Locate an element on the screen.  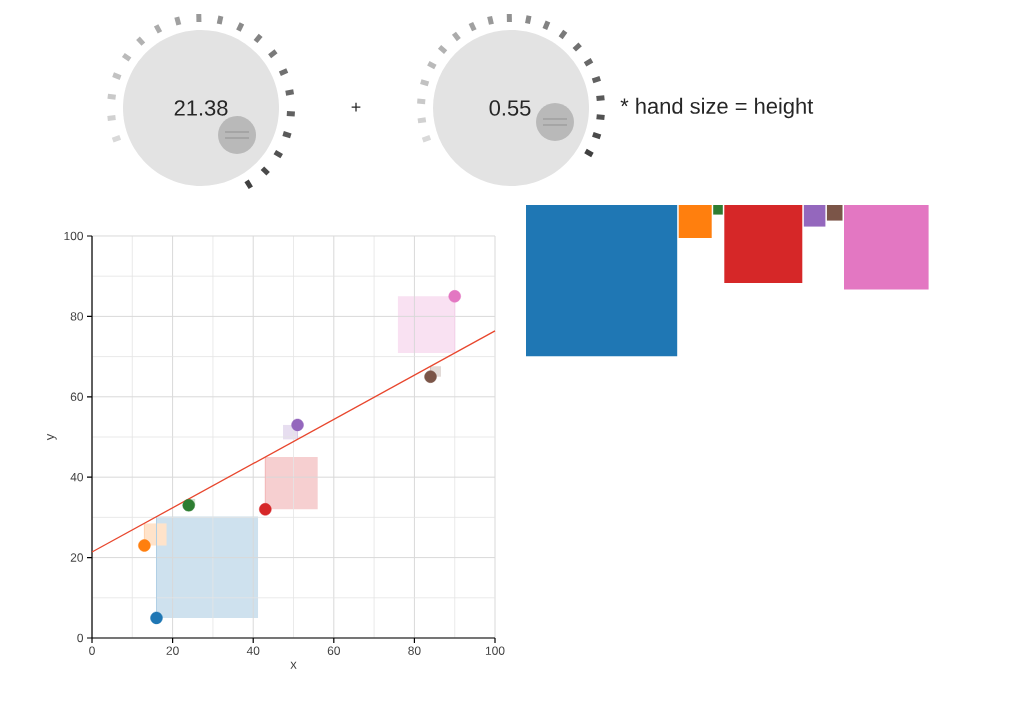
y-tick-label: 0 is located at coordinates (80, 638).